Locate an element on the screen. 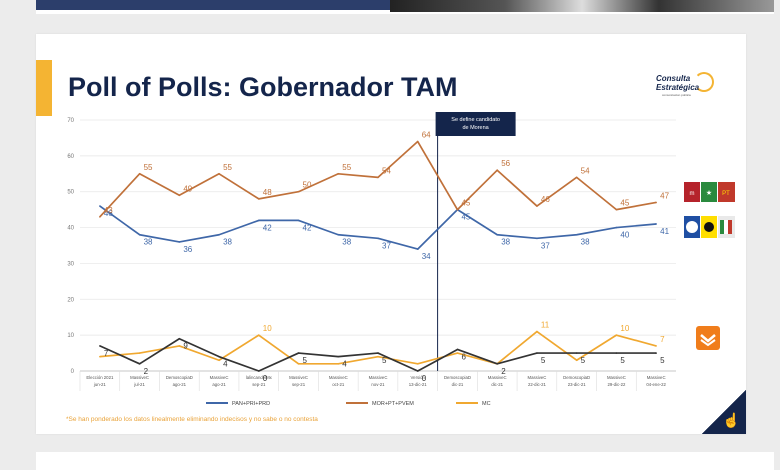 Image resolution: width=780 pixels, height=470 pixels. x-tick-label: 13-dic-21 is located at coordinates (418, 384).